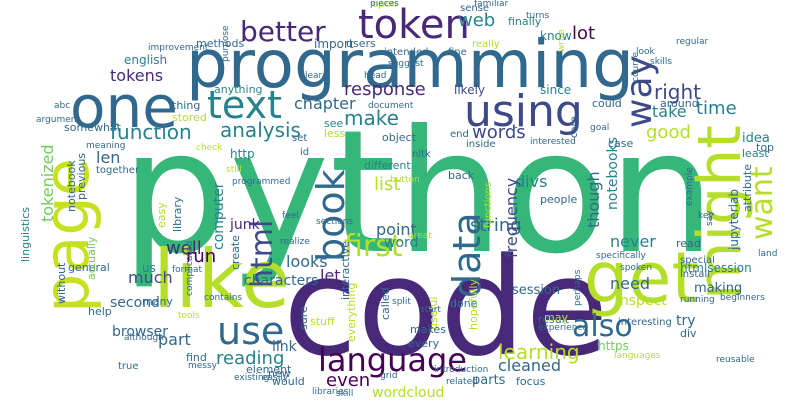 This screenshot has width=800, height=400. I want to click on cloud-word: suggest, so click(406, 64).